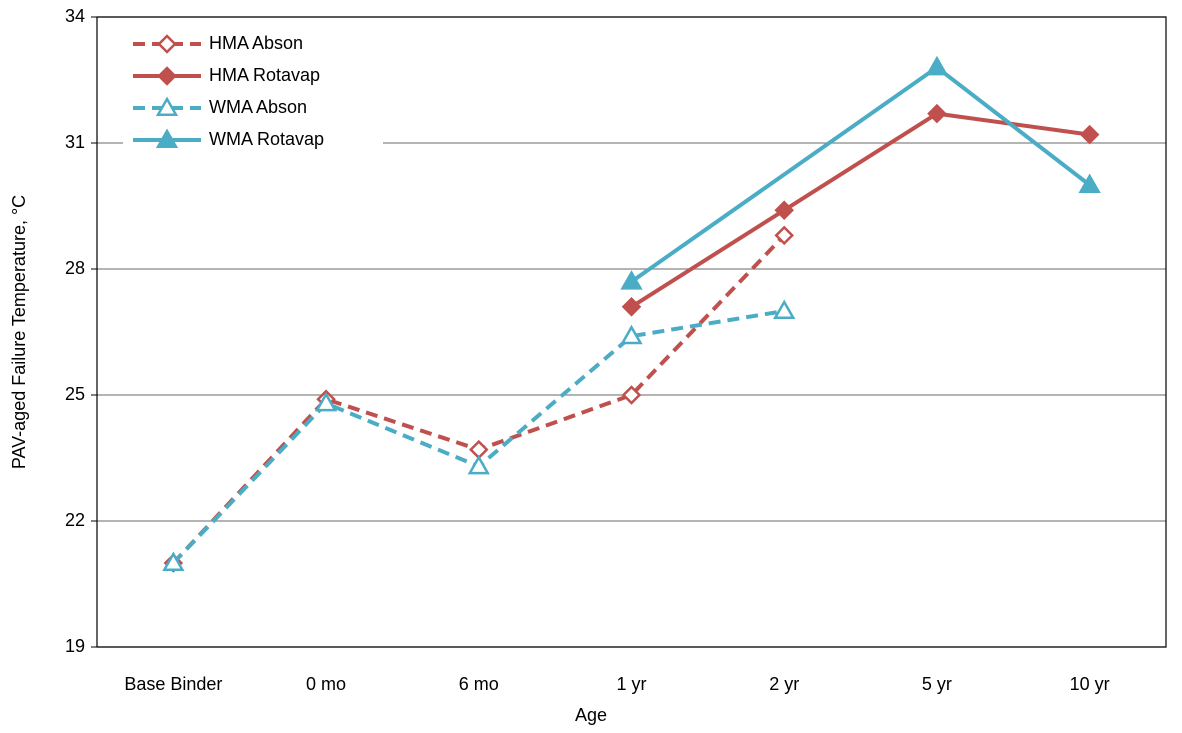  Describe the element at coordinates (75, 268) in the screenshot. I see `y-tick-label: 28` at that location.